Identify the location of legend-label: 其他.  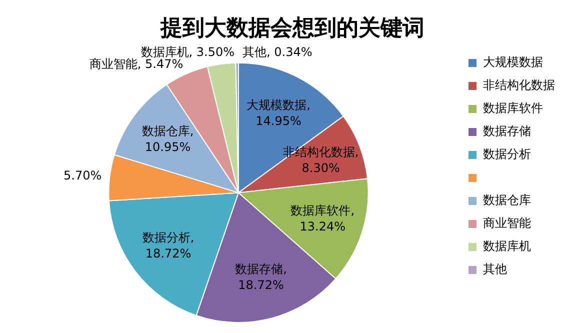
(495, 269).